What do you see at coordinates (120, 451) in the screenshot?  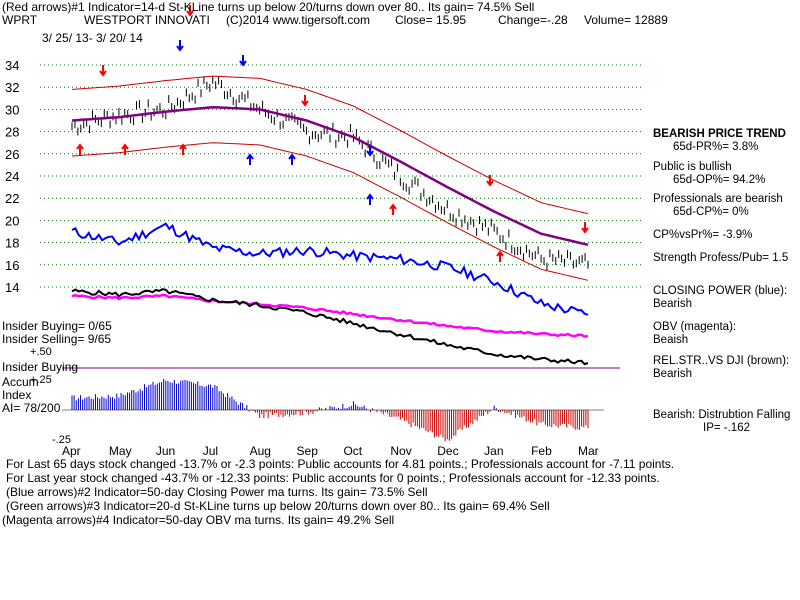 I see `x-tick-label: May` at bounding box center [120, 451].